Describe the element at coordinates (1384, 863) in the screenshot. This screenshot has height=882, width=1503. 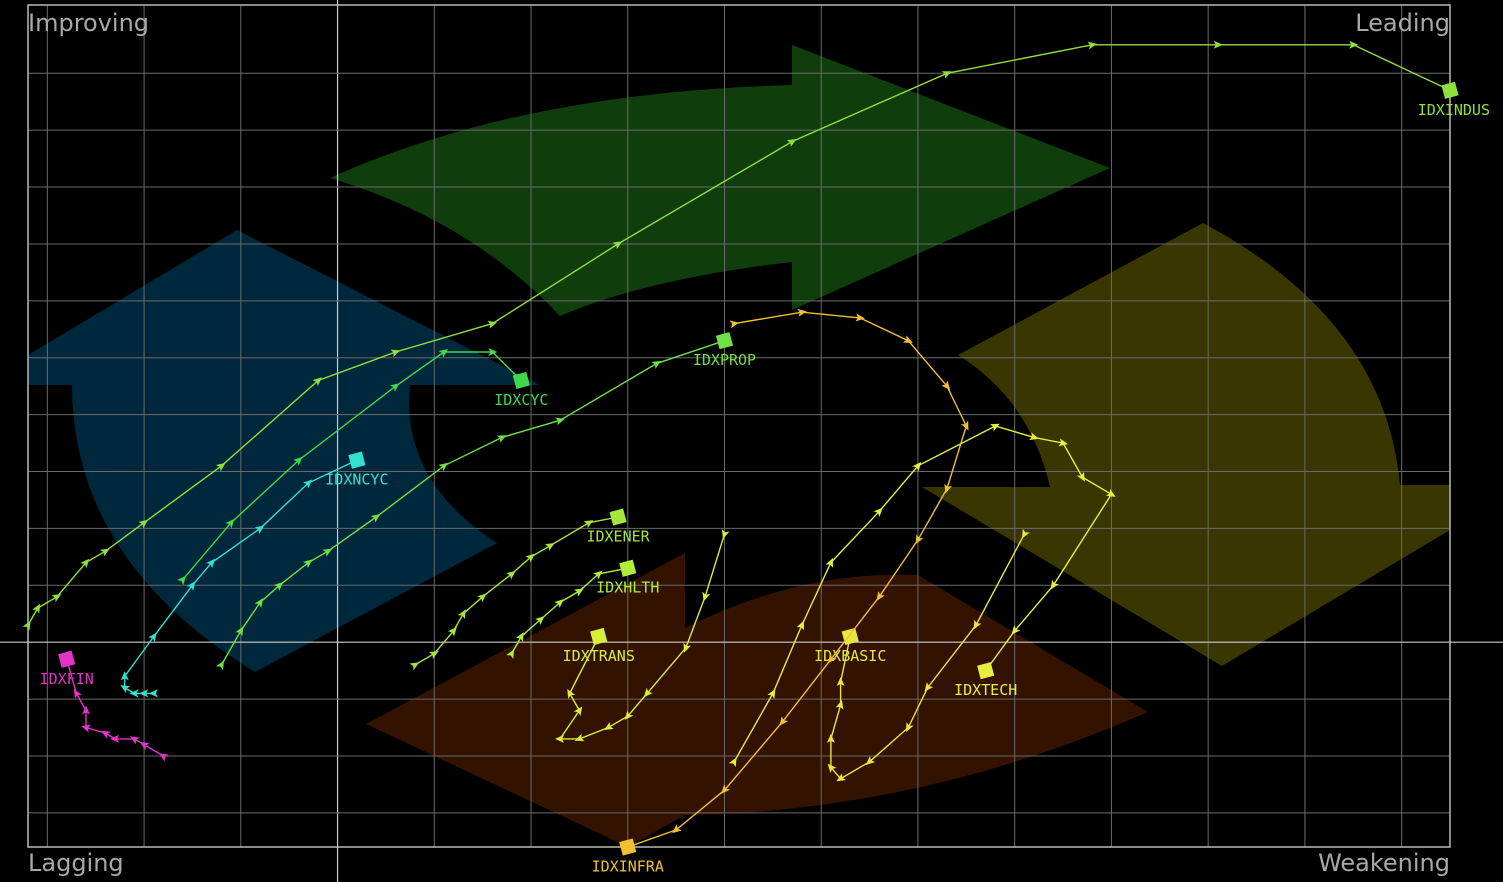
I see `quadrant-label: Weakening` at that location.